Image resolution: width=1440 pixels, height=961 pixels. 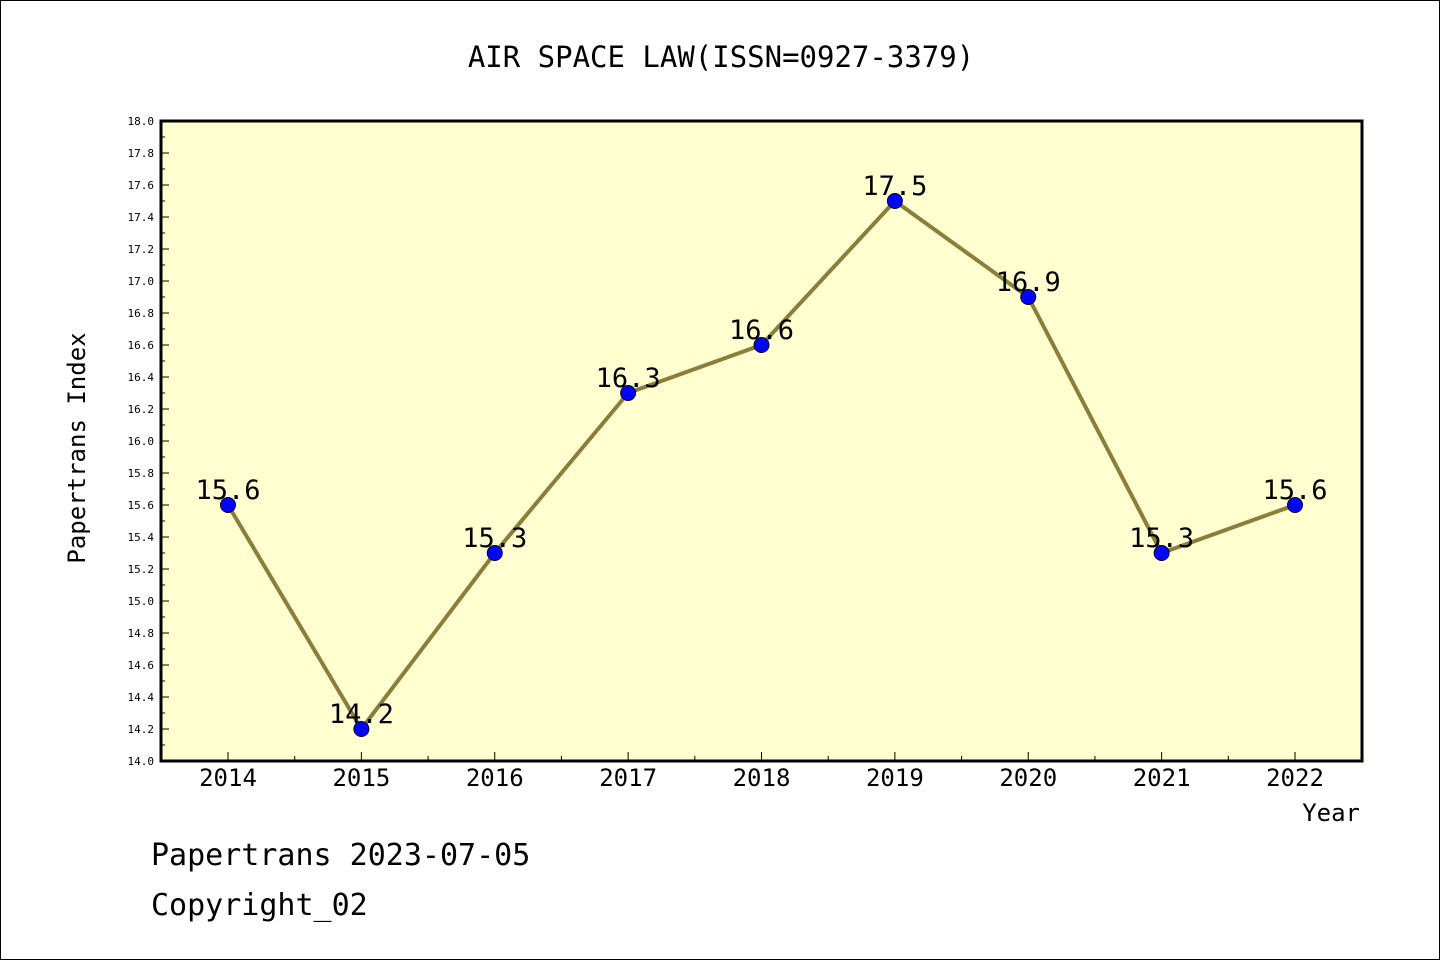 What do you see at coordinates (141, 697) in the screenshot?
I see `y-tick-label: 14.4` at bounding box center [141, 697].